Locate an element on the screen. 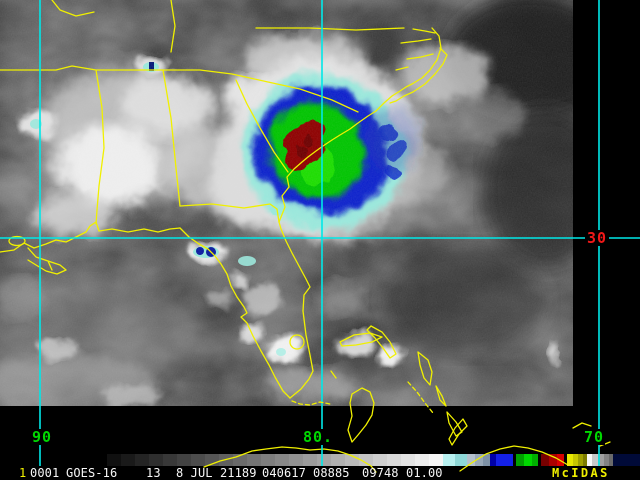  longitude-label-80: 80. is located at coordinates (318, 437).